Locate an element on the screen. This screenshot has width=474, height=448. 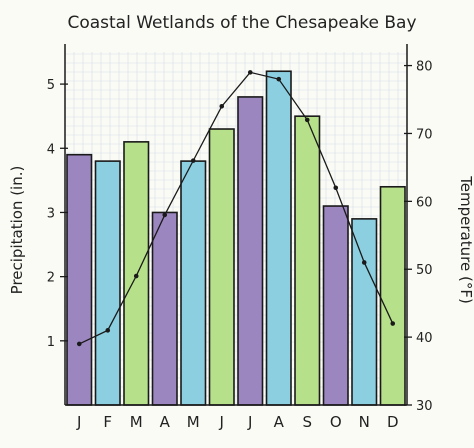
x-tick-label: S is located at coordinates (307, 422).